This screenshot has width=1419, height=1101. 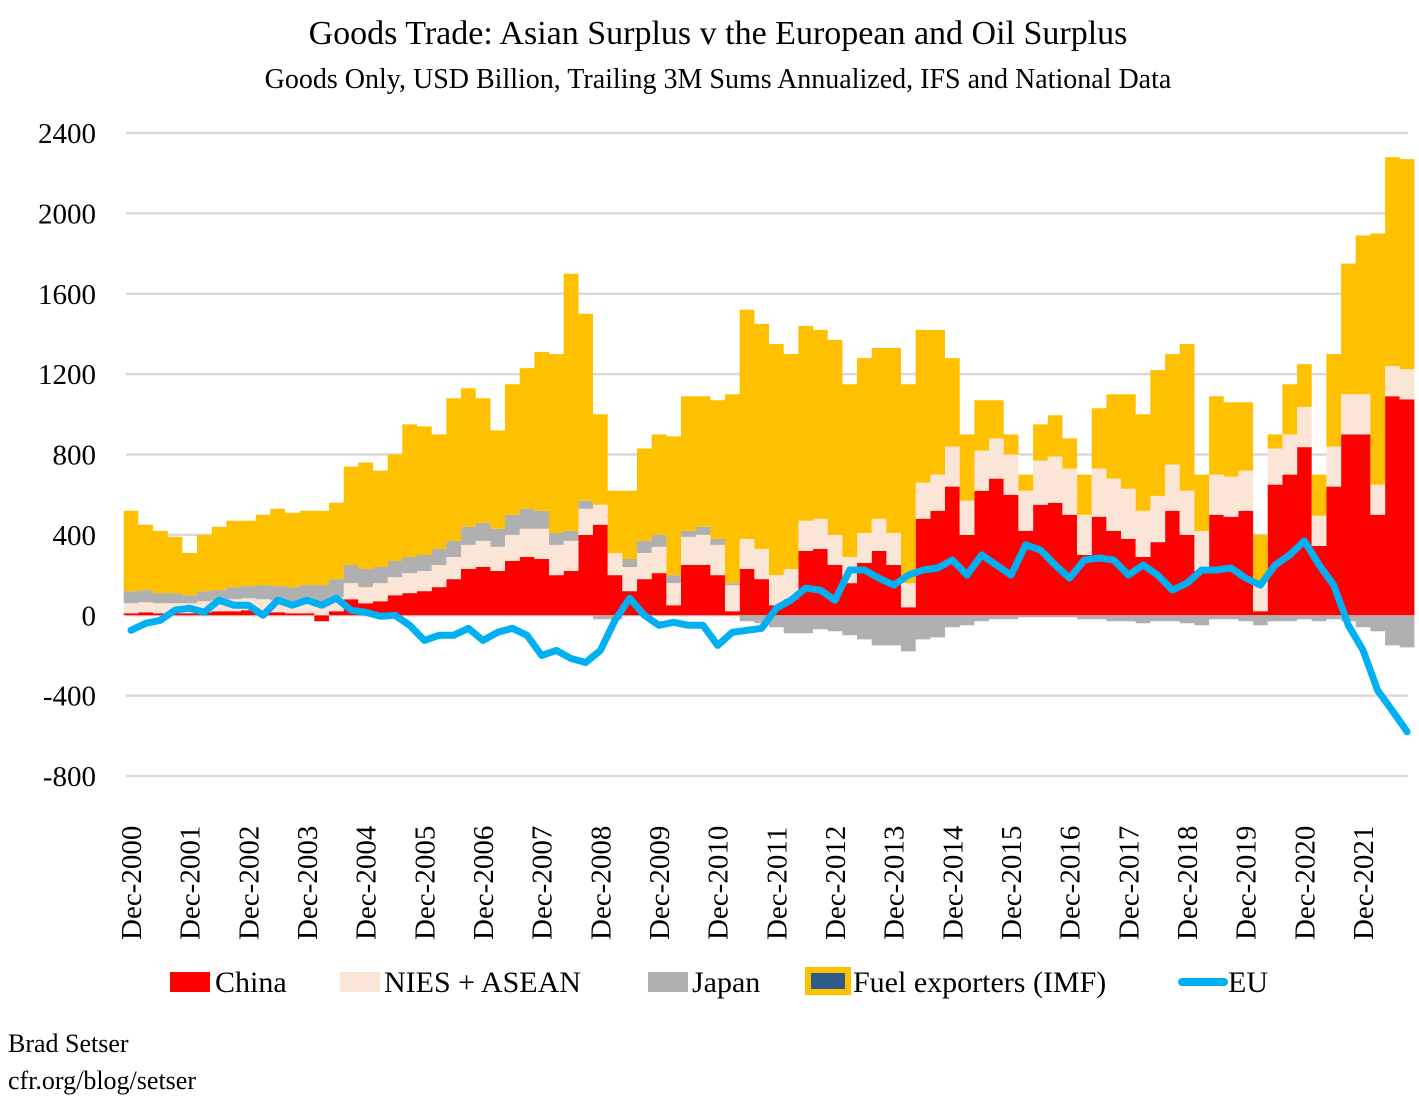 I want to click on y-tick-label: -800, so click(x=69, y=777).